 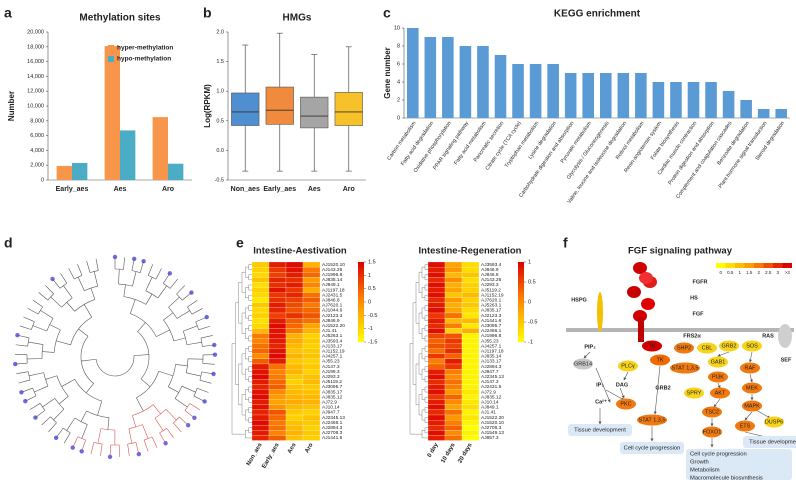 I want to click on pathway-title: FGF signaling pathway, so click(x=680, y=251).